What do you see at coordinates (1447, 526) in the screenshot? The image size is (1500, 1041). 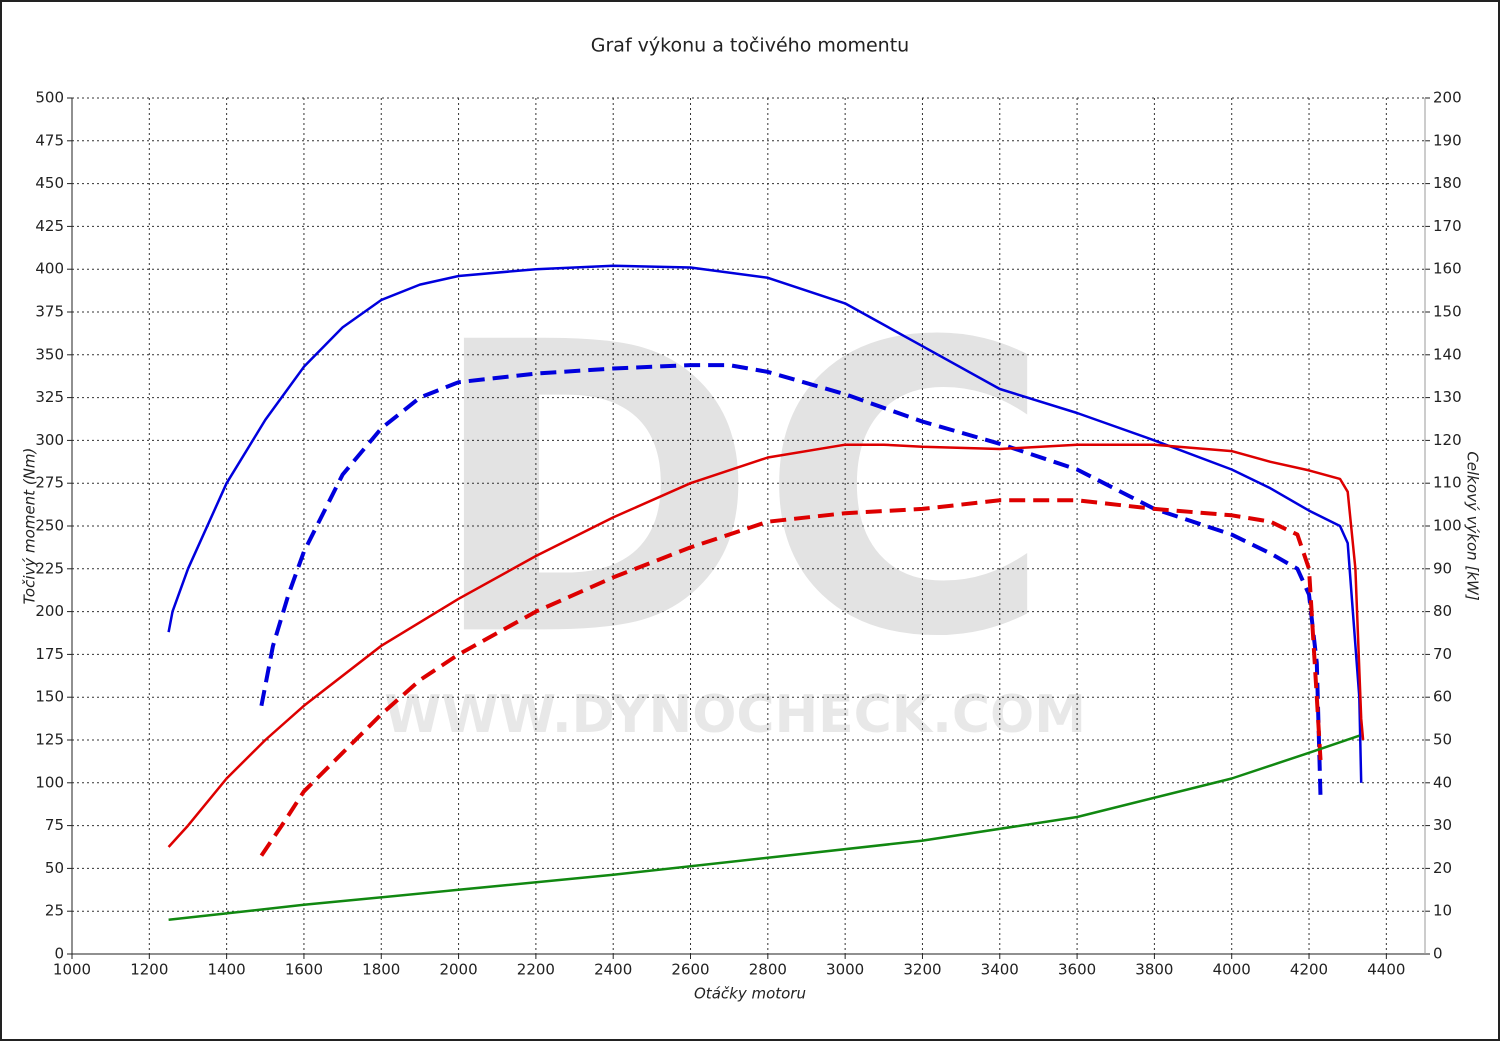 I see `y2-tick-label: 100` at bounding box center [1447, 526].